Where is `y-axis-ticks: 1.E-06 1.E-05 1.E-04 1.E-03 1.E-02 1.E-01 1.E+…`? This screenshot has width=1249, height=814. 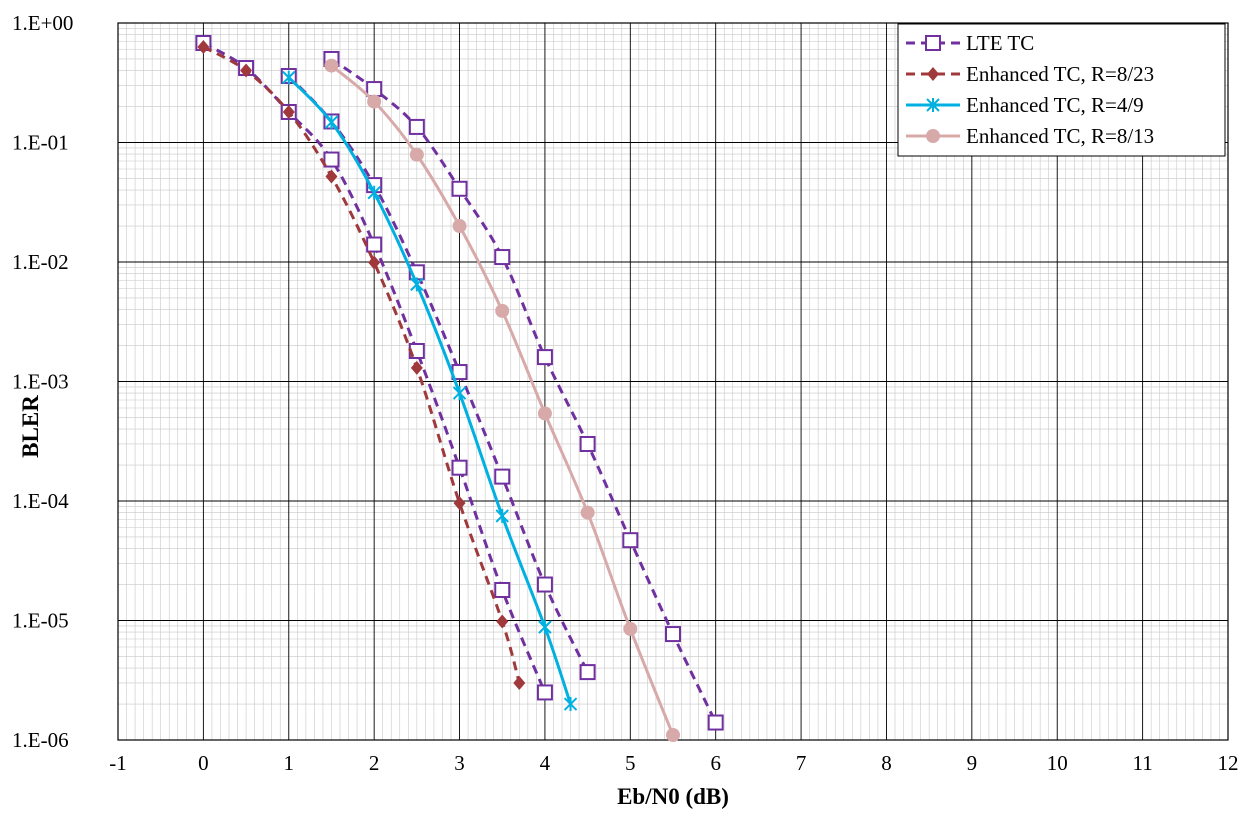
y-axis-ticks: 1.E-06 1.E-05 1.E-04 1.E-03 1.E-02 1.E-01 1.E+… is located at coordinates (42, 381).